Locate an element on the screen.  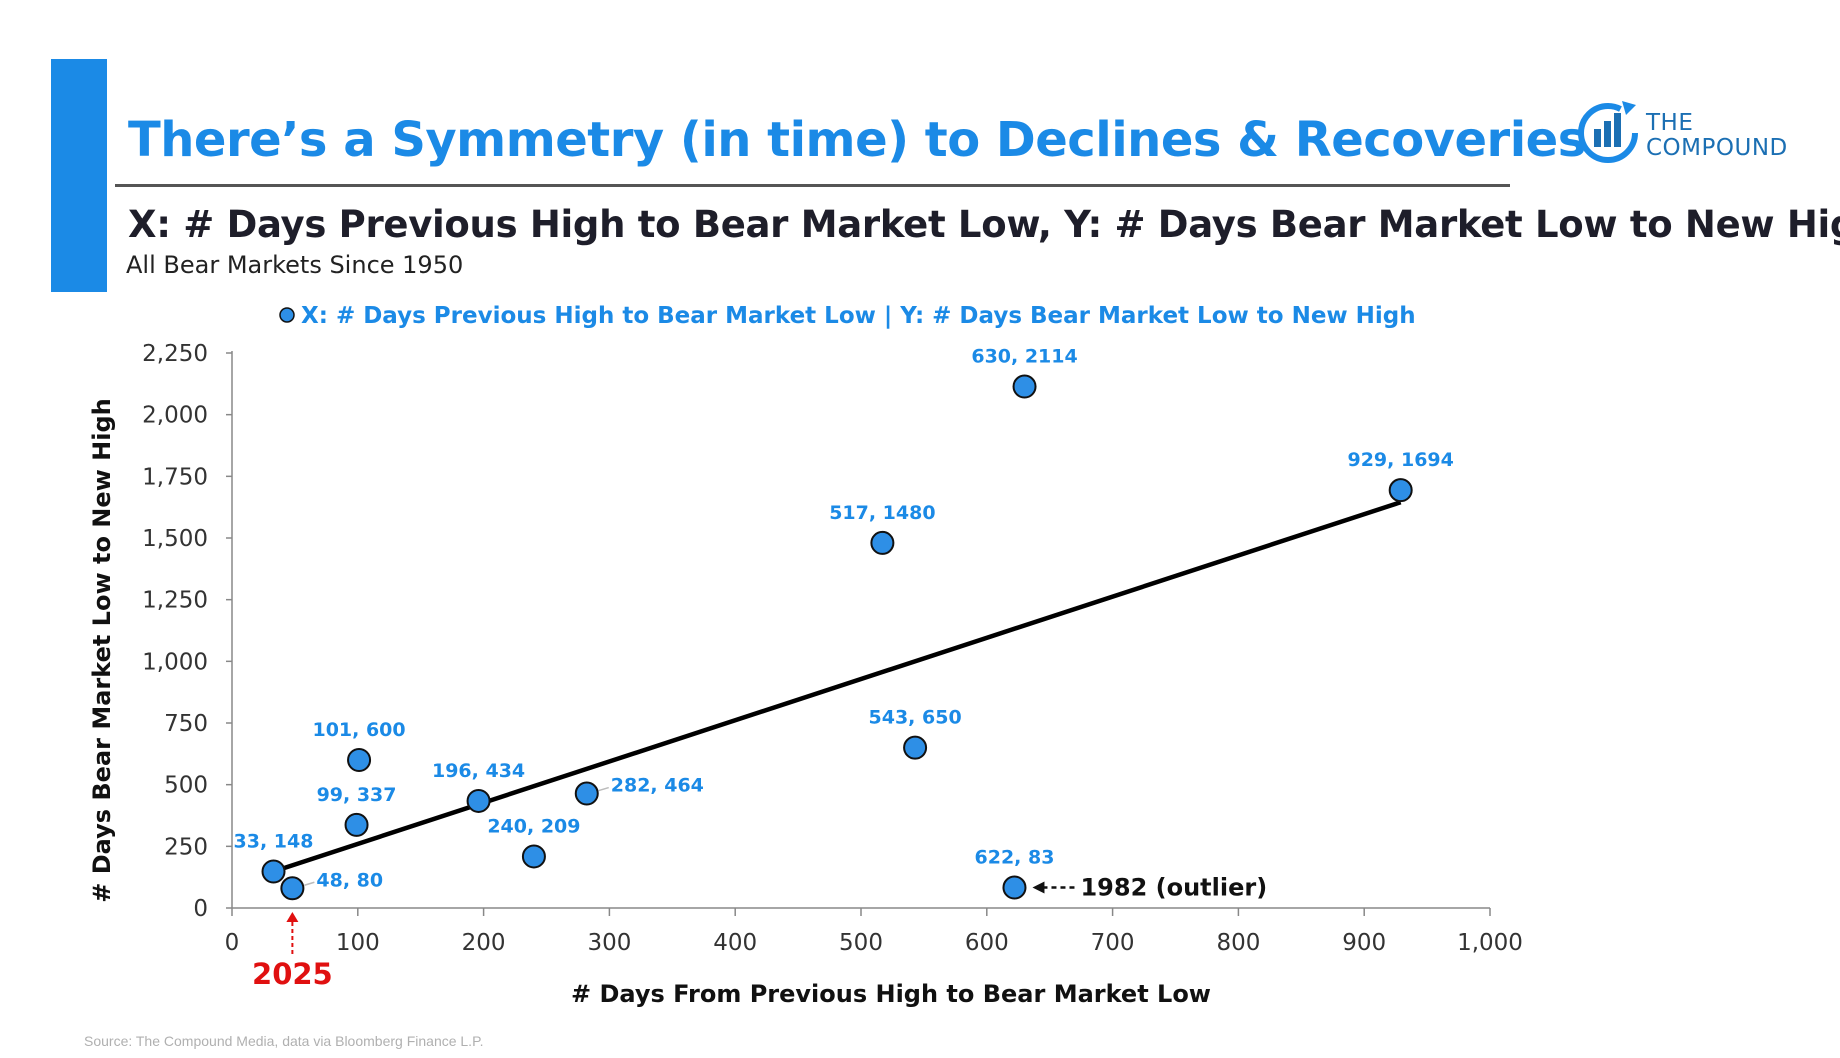
data-label: 622, 83 is located at coordinates (1015, 858).